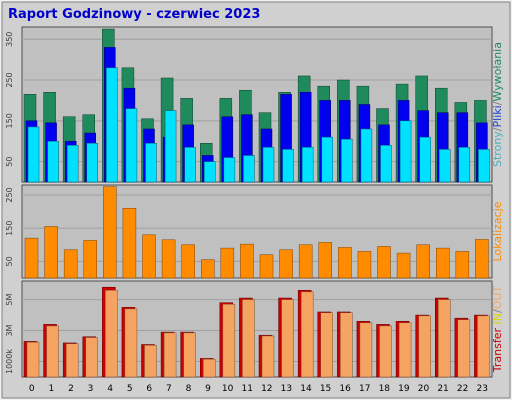  What do you see at coordinates (134, 14) in the screenshot?
I see `chart-title: Raport Godzinowy - czerwiec 2023` at bounding box center [134, 14].